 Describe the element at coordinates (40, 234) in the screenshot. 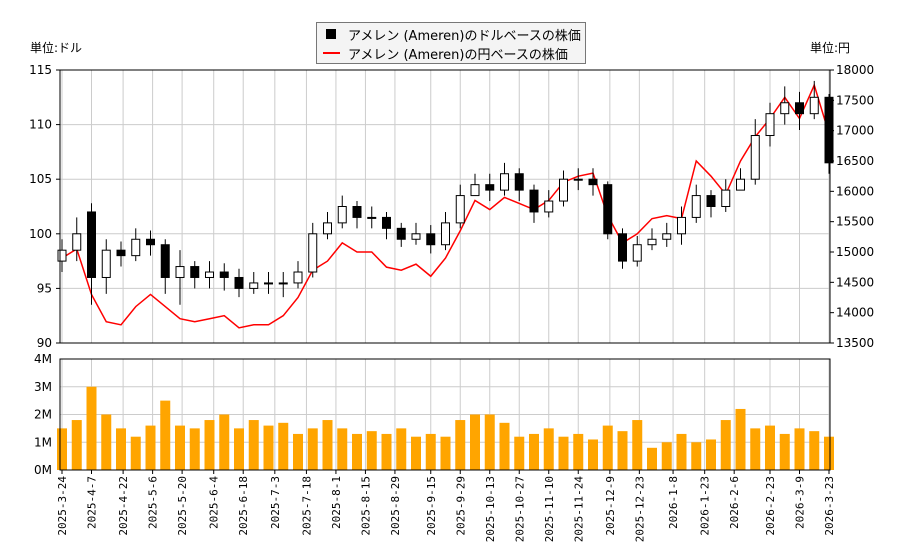

I see `left-axis-tick-label: 100` at that location.